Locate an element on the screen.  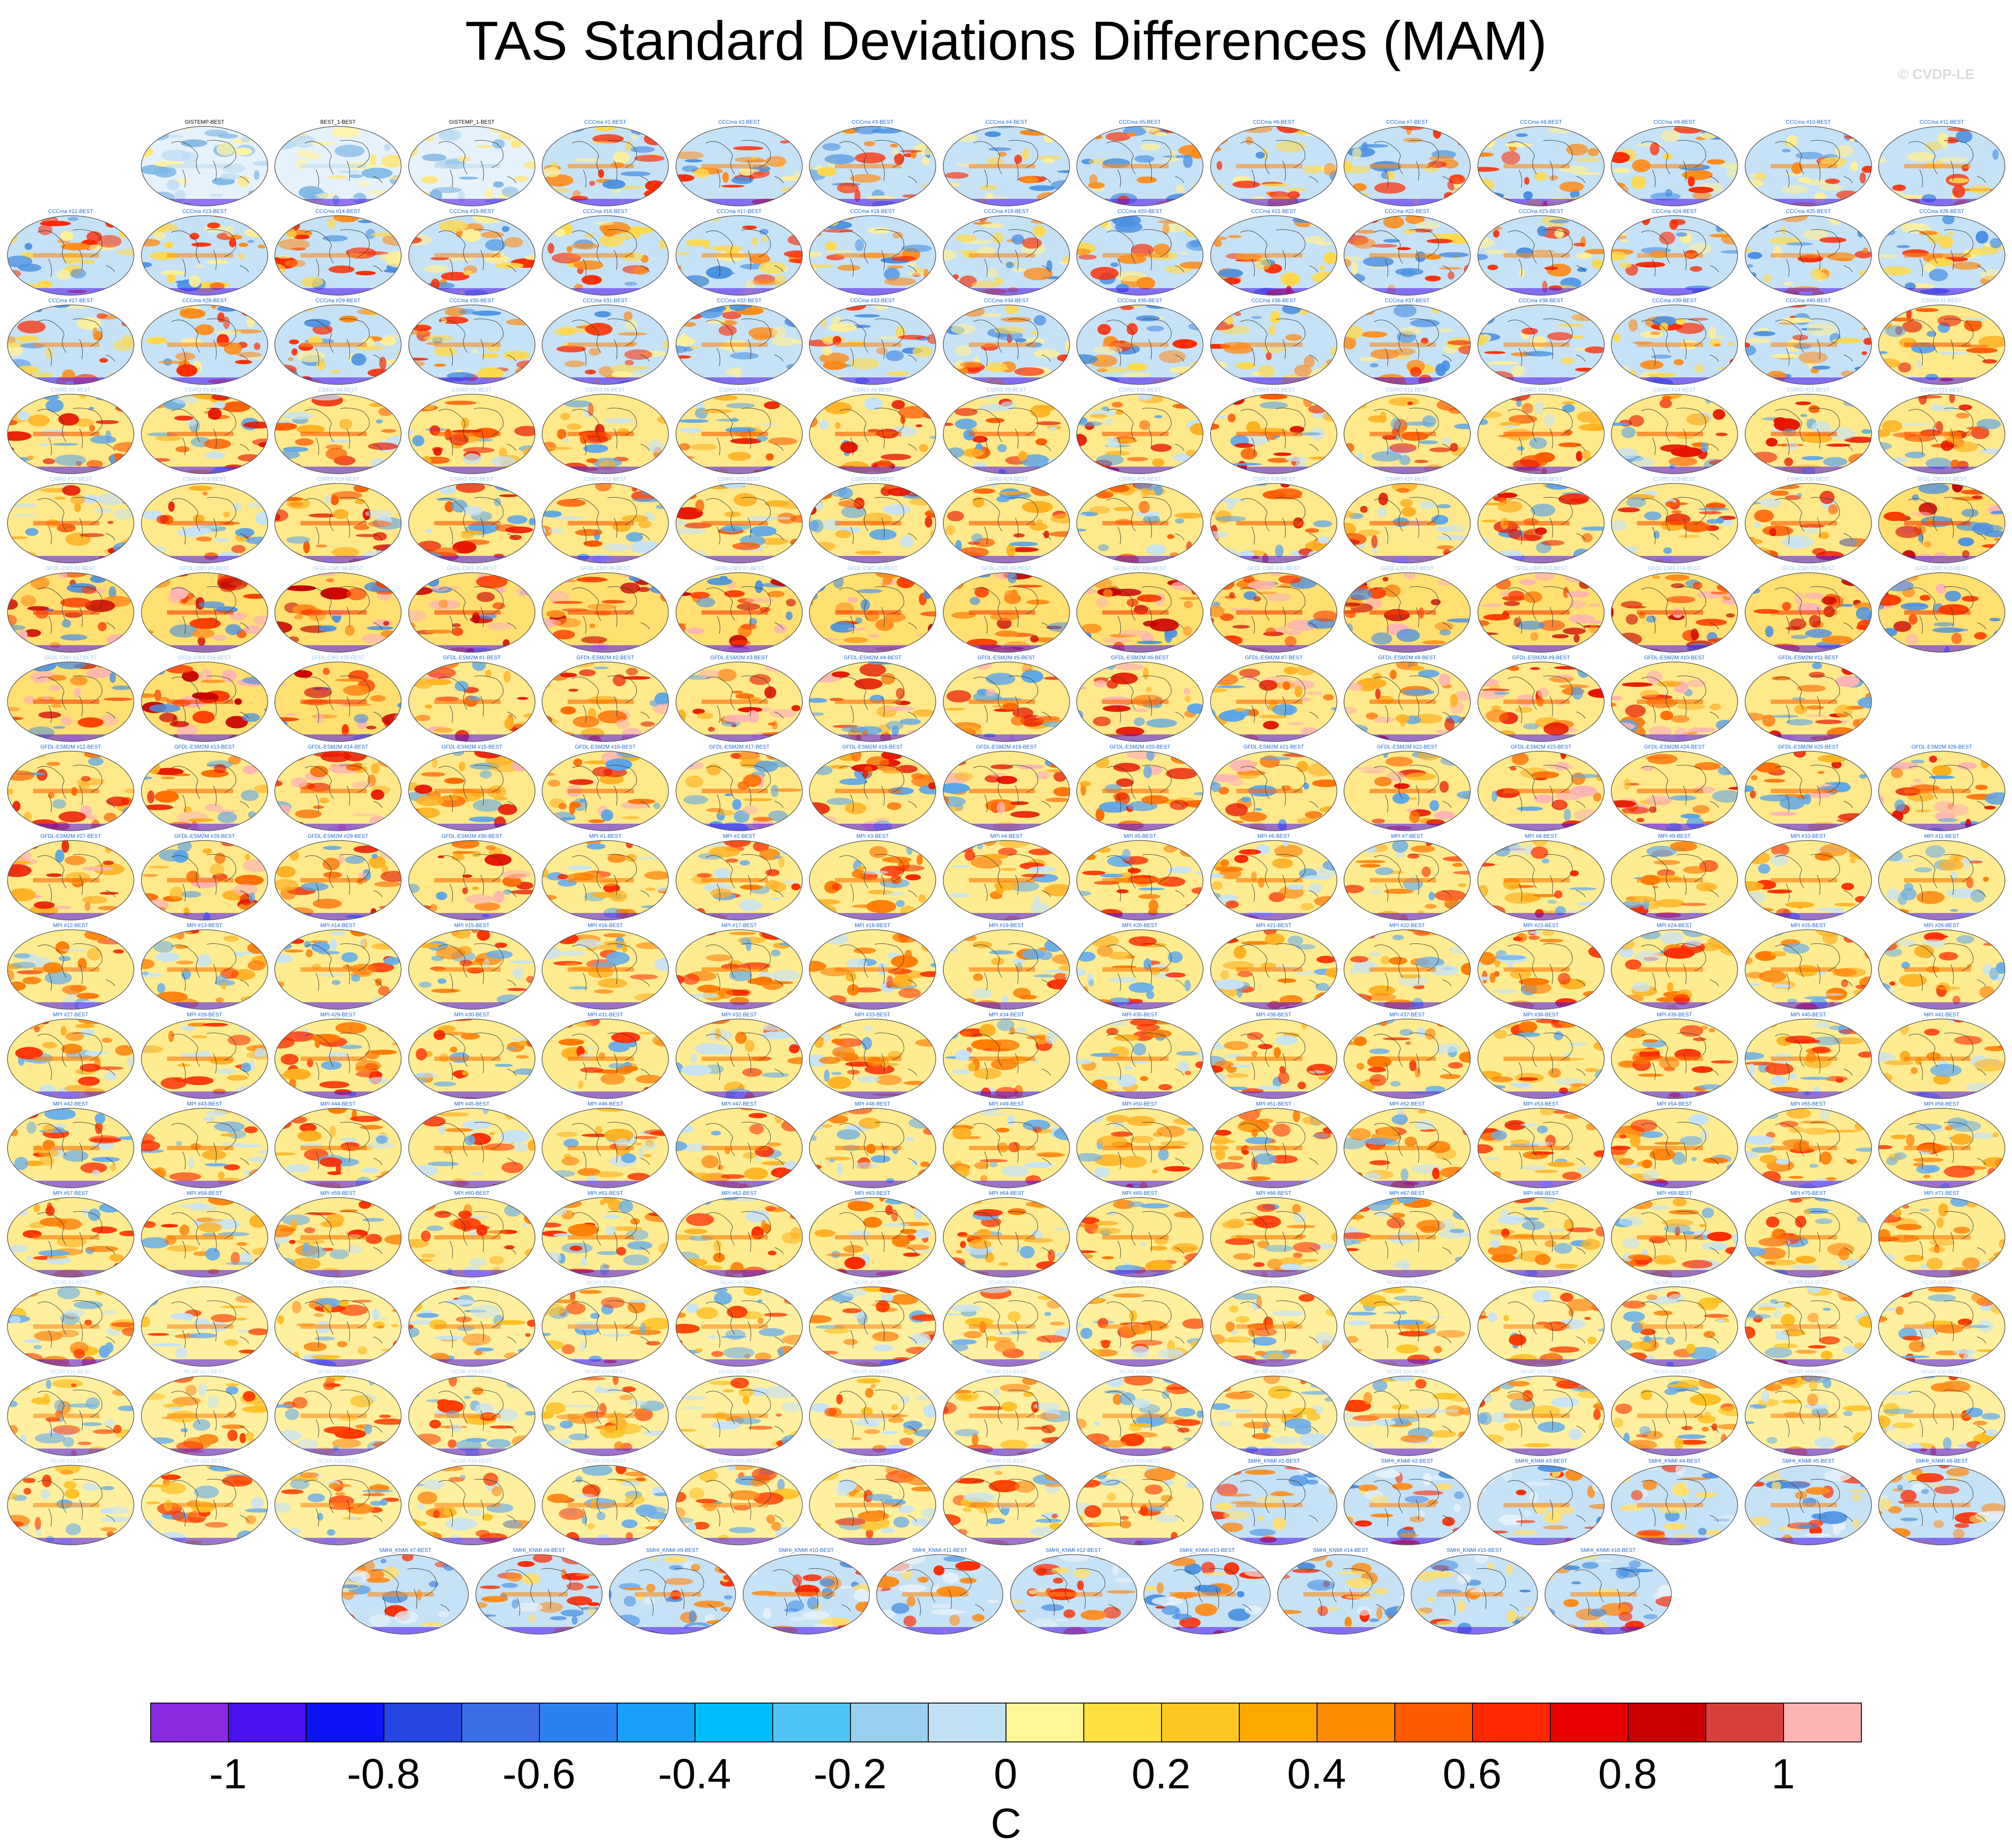
map-panel: CSIRO #3-BEST is located at coordinates (204, 430).